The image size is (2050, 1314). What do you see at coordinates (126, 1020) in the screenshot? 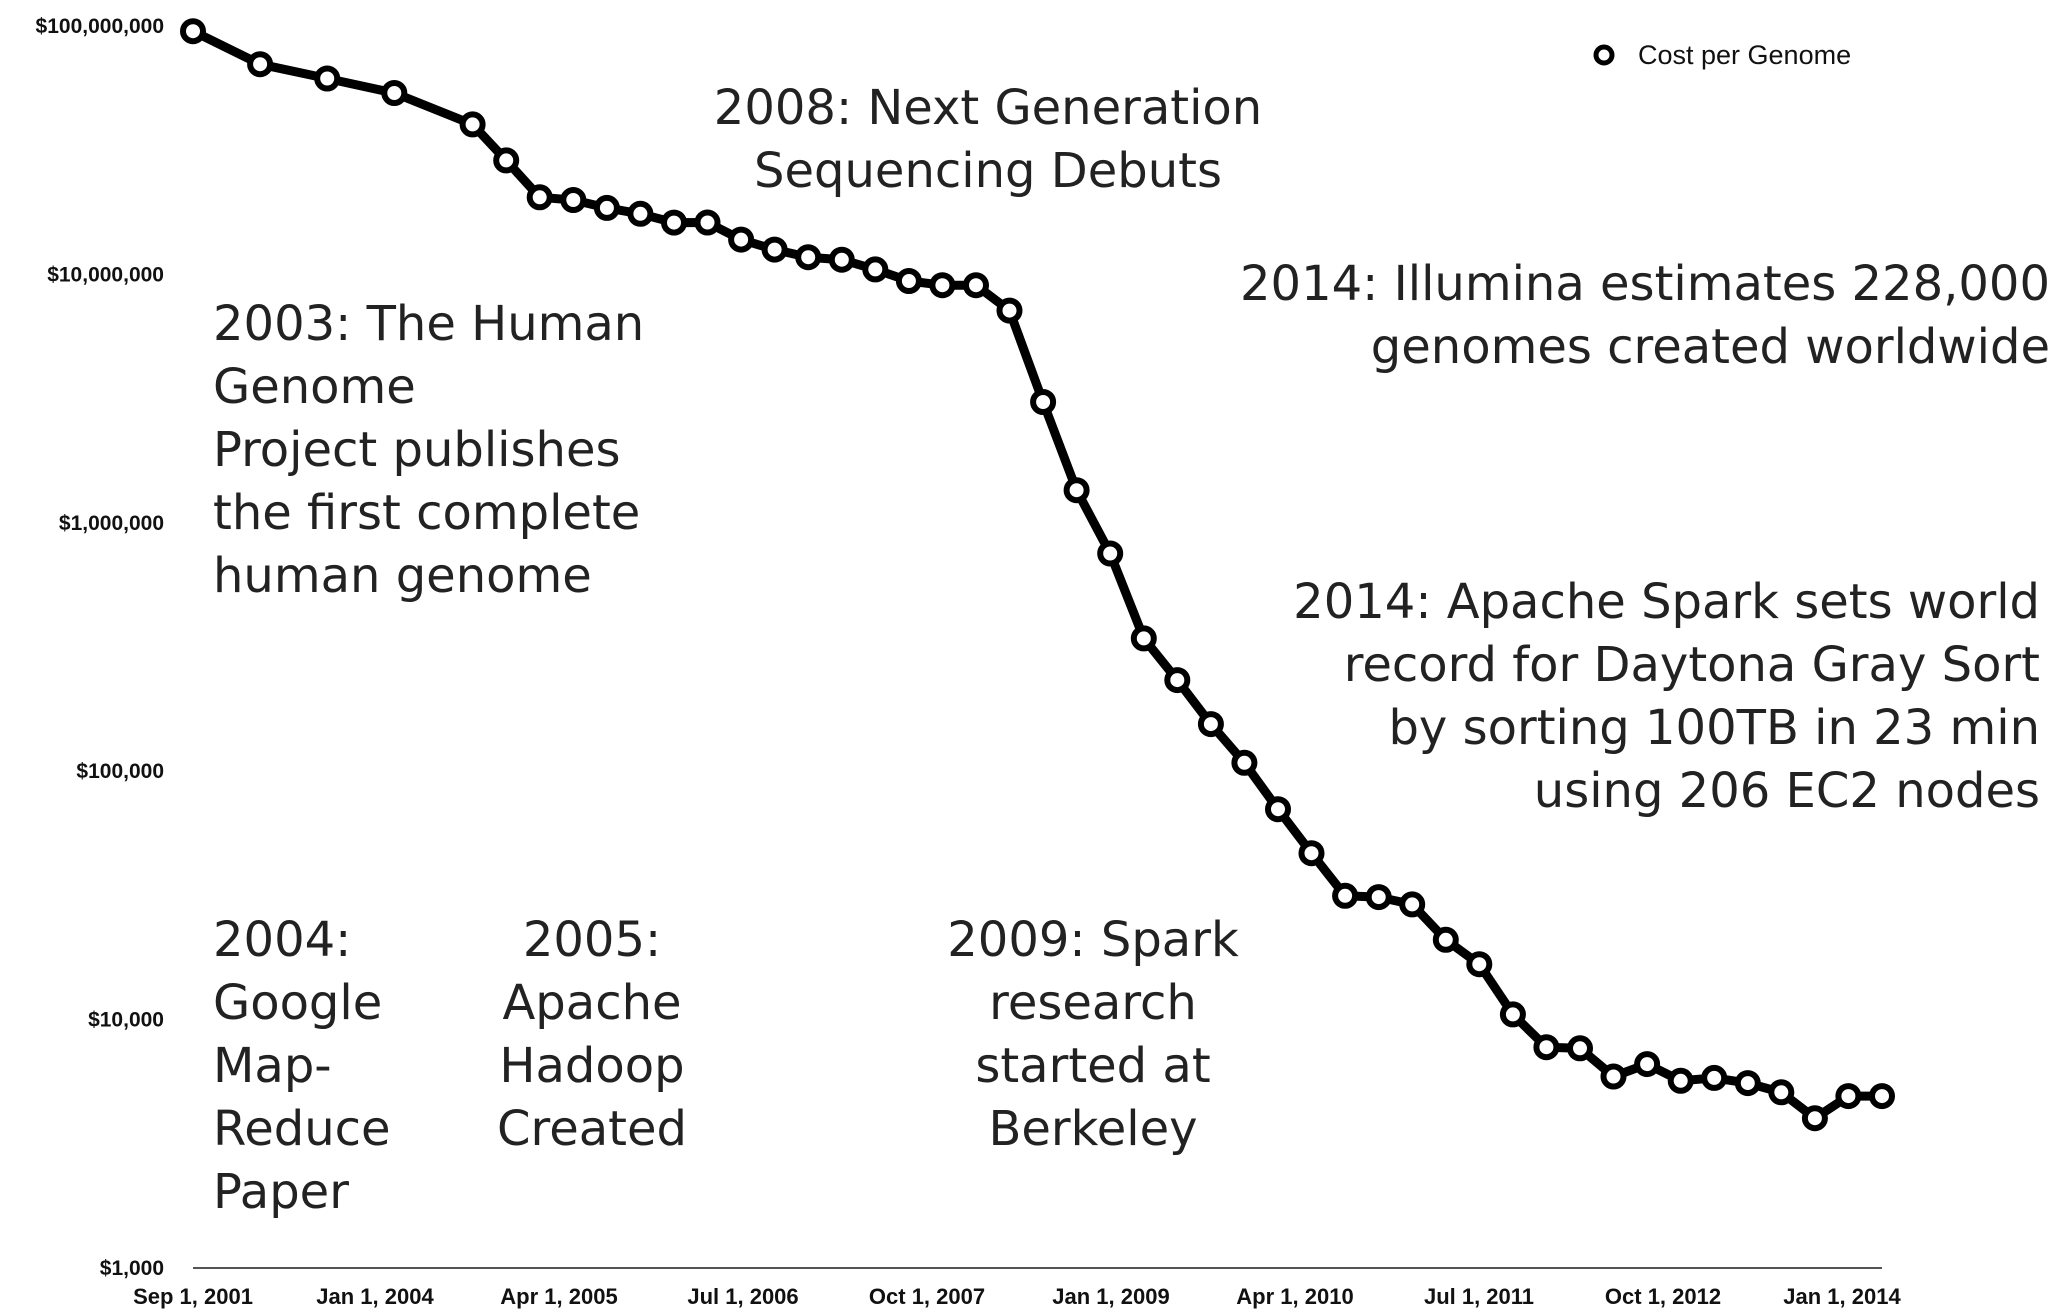
I see `y-tick-label: $10,000` at bounding box center [126, 1020].